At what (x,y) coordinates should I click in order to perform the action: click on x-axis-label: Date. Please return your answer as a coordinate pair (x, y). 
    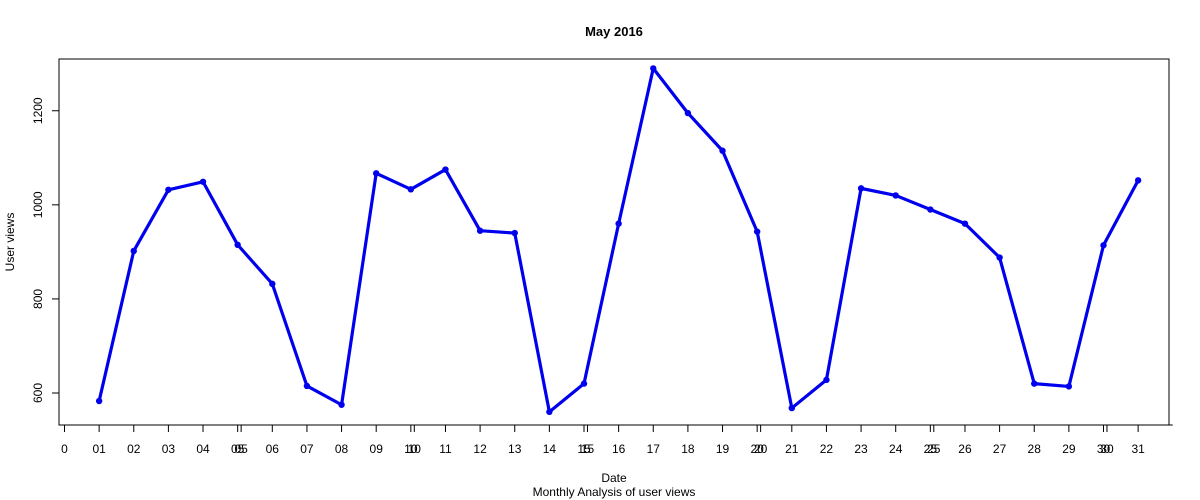
    Looking at the image, I should click on (614, 478).